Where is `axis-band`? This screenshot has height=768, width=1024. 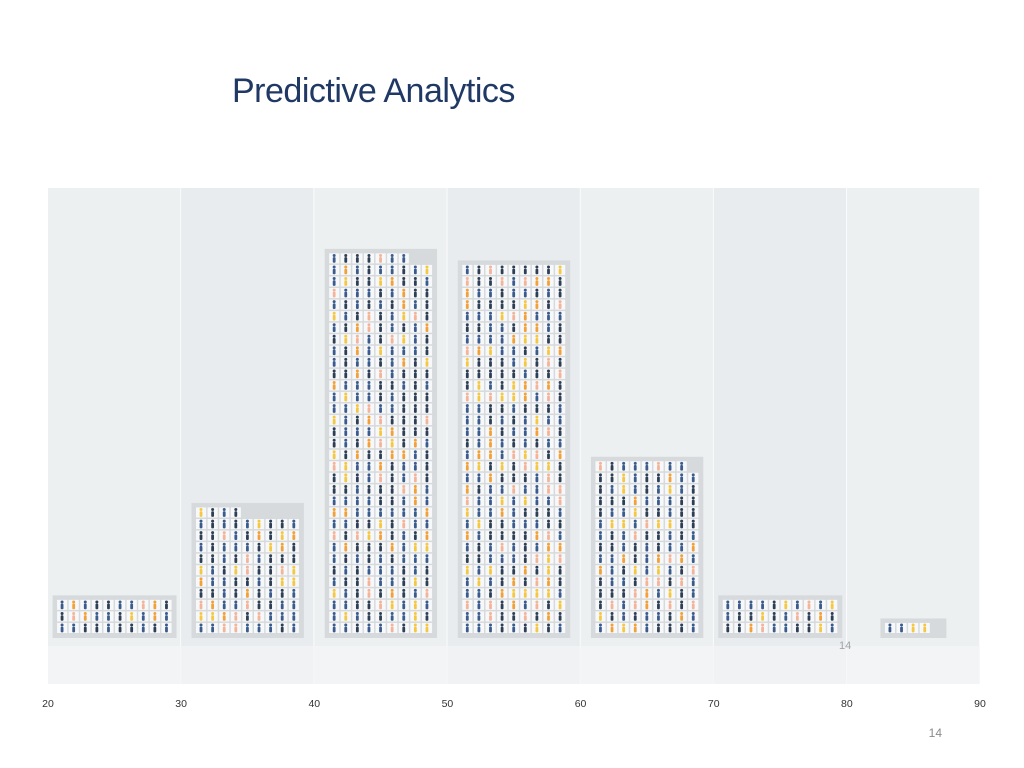 axis-band is located at coordinates (514, 665).